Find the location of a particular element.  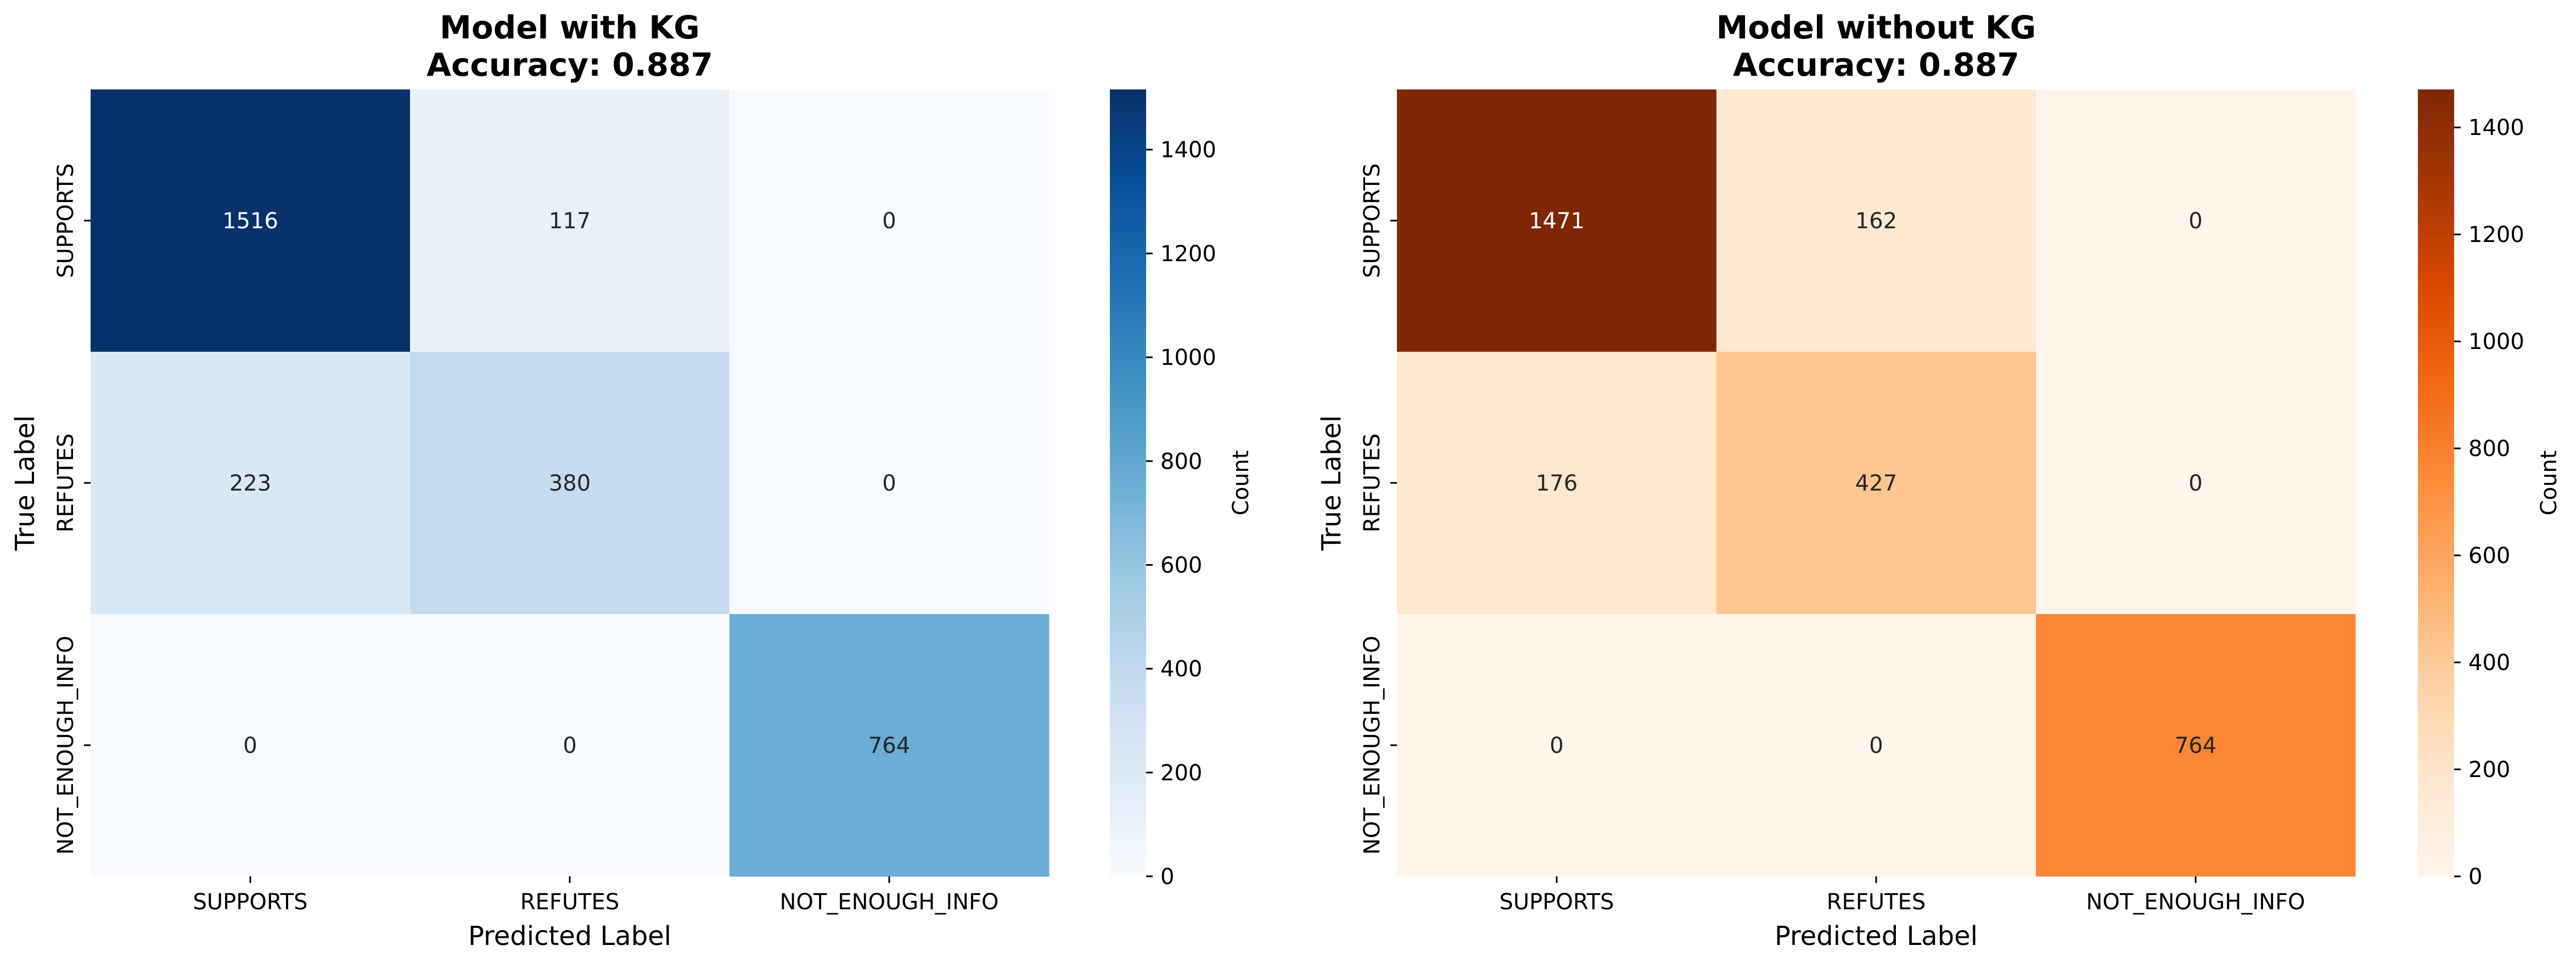

cell-value-label: 427 is located at coordinates (1876, 483).